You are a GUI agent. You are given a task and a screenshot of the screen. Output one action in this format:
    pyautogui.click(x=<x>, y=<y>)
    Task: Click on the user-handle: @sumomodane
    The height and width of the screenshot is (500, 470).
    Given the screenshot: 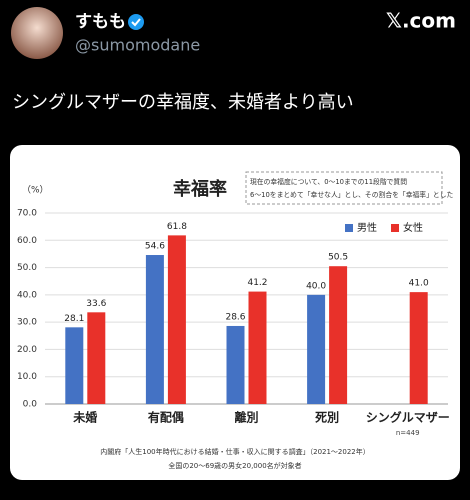 What is the action you would take?
    pyautogui.click(x=137, y=45)
    